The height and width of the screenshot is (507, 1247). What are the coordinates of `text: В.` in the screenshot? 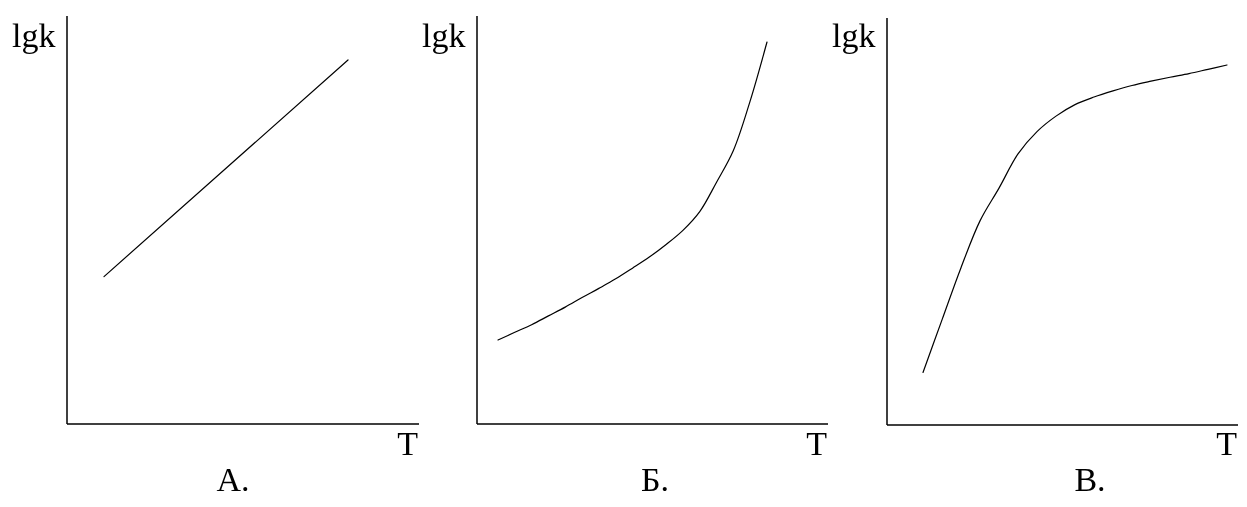 It's located at (1090, 479).